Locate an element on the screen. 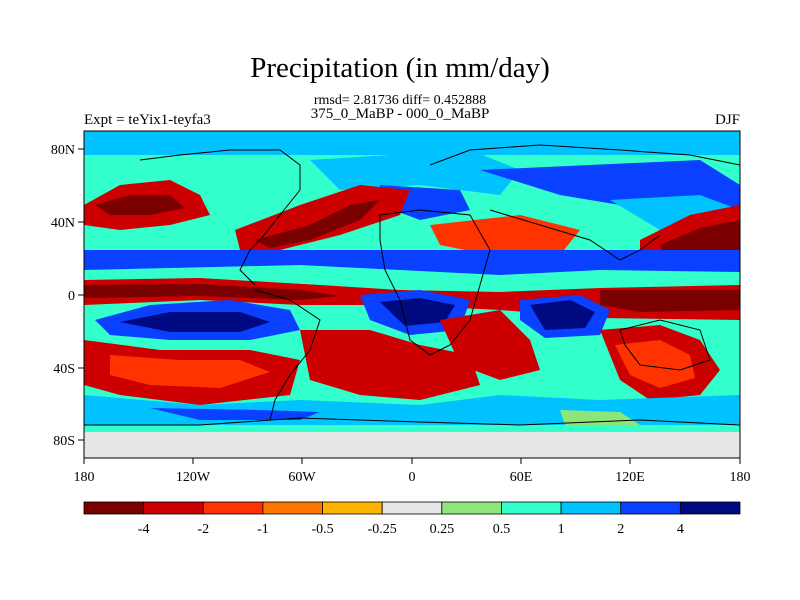 Image resolution: width=800 pixels, height=600 pixels. coast-asia-south is located at coordinates (575, 235).